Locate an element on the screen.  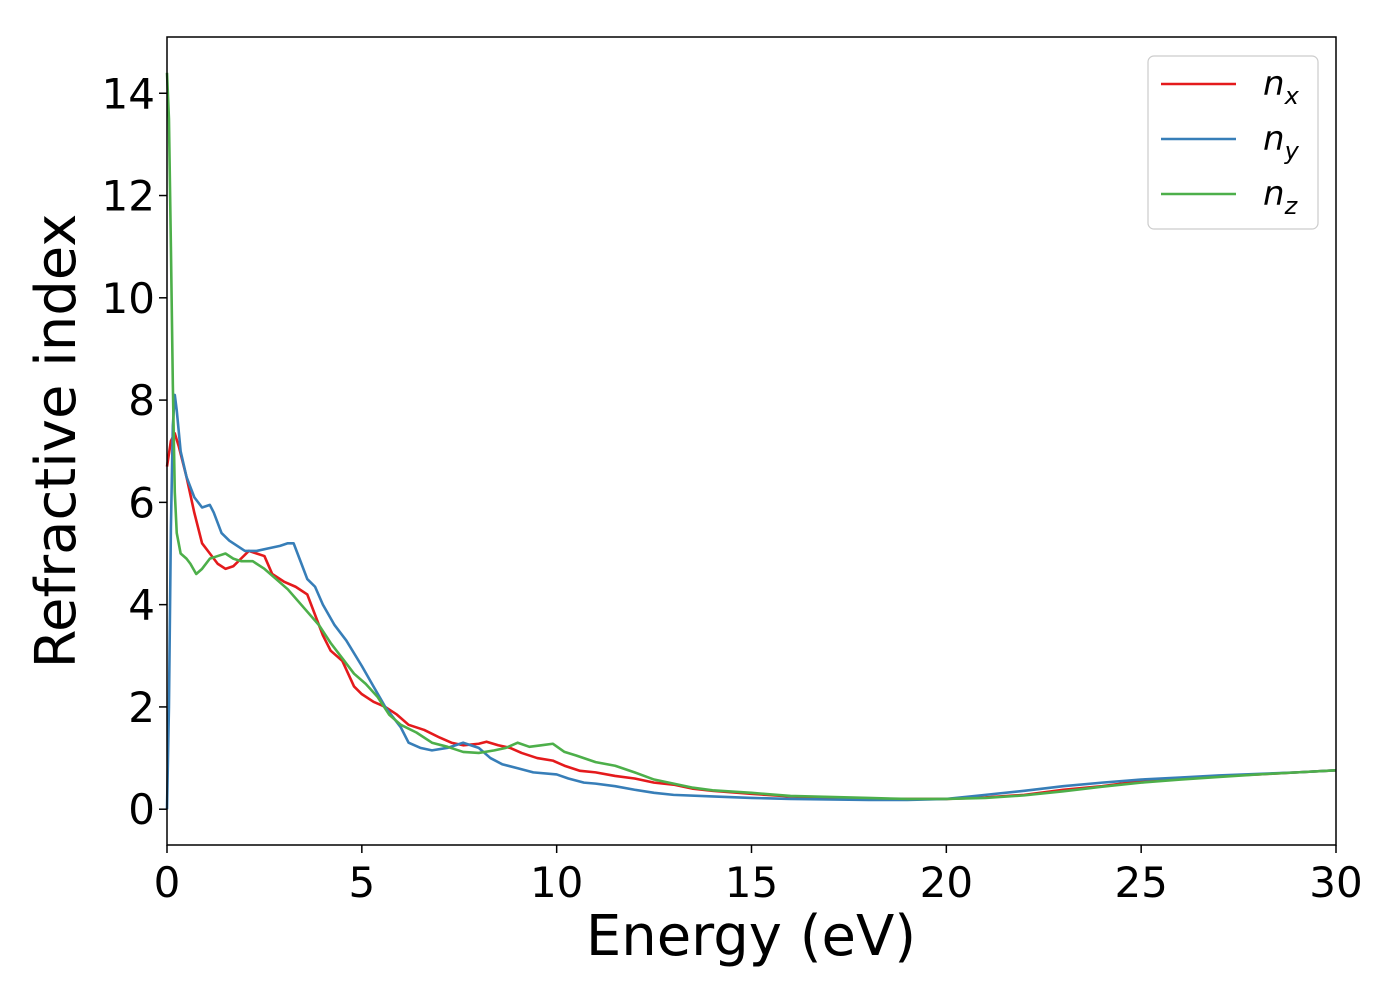
x-tick-label: 15 is located at coordinates (751, 882).